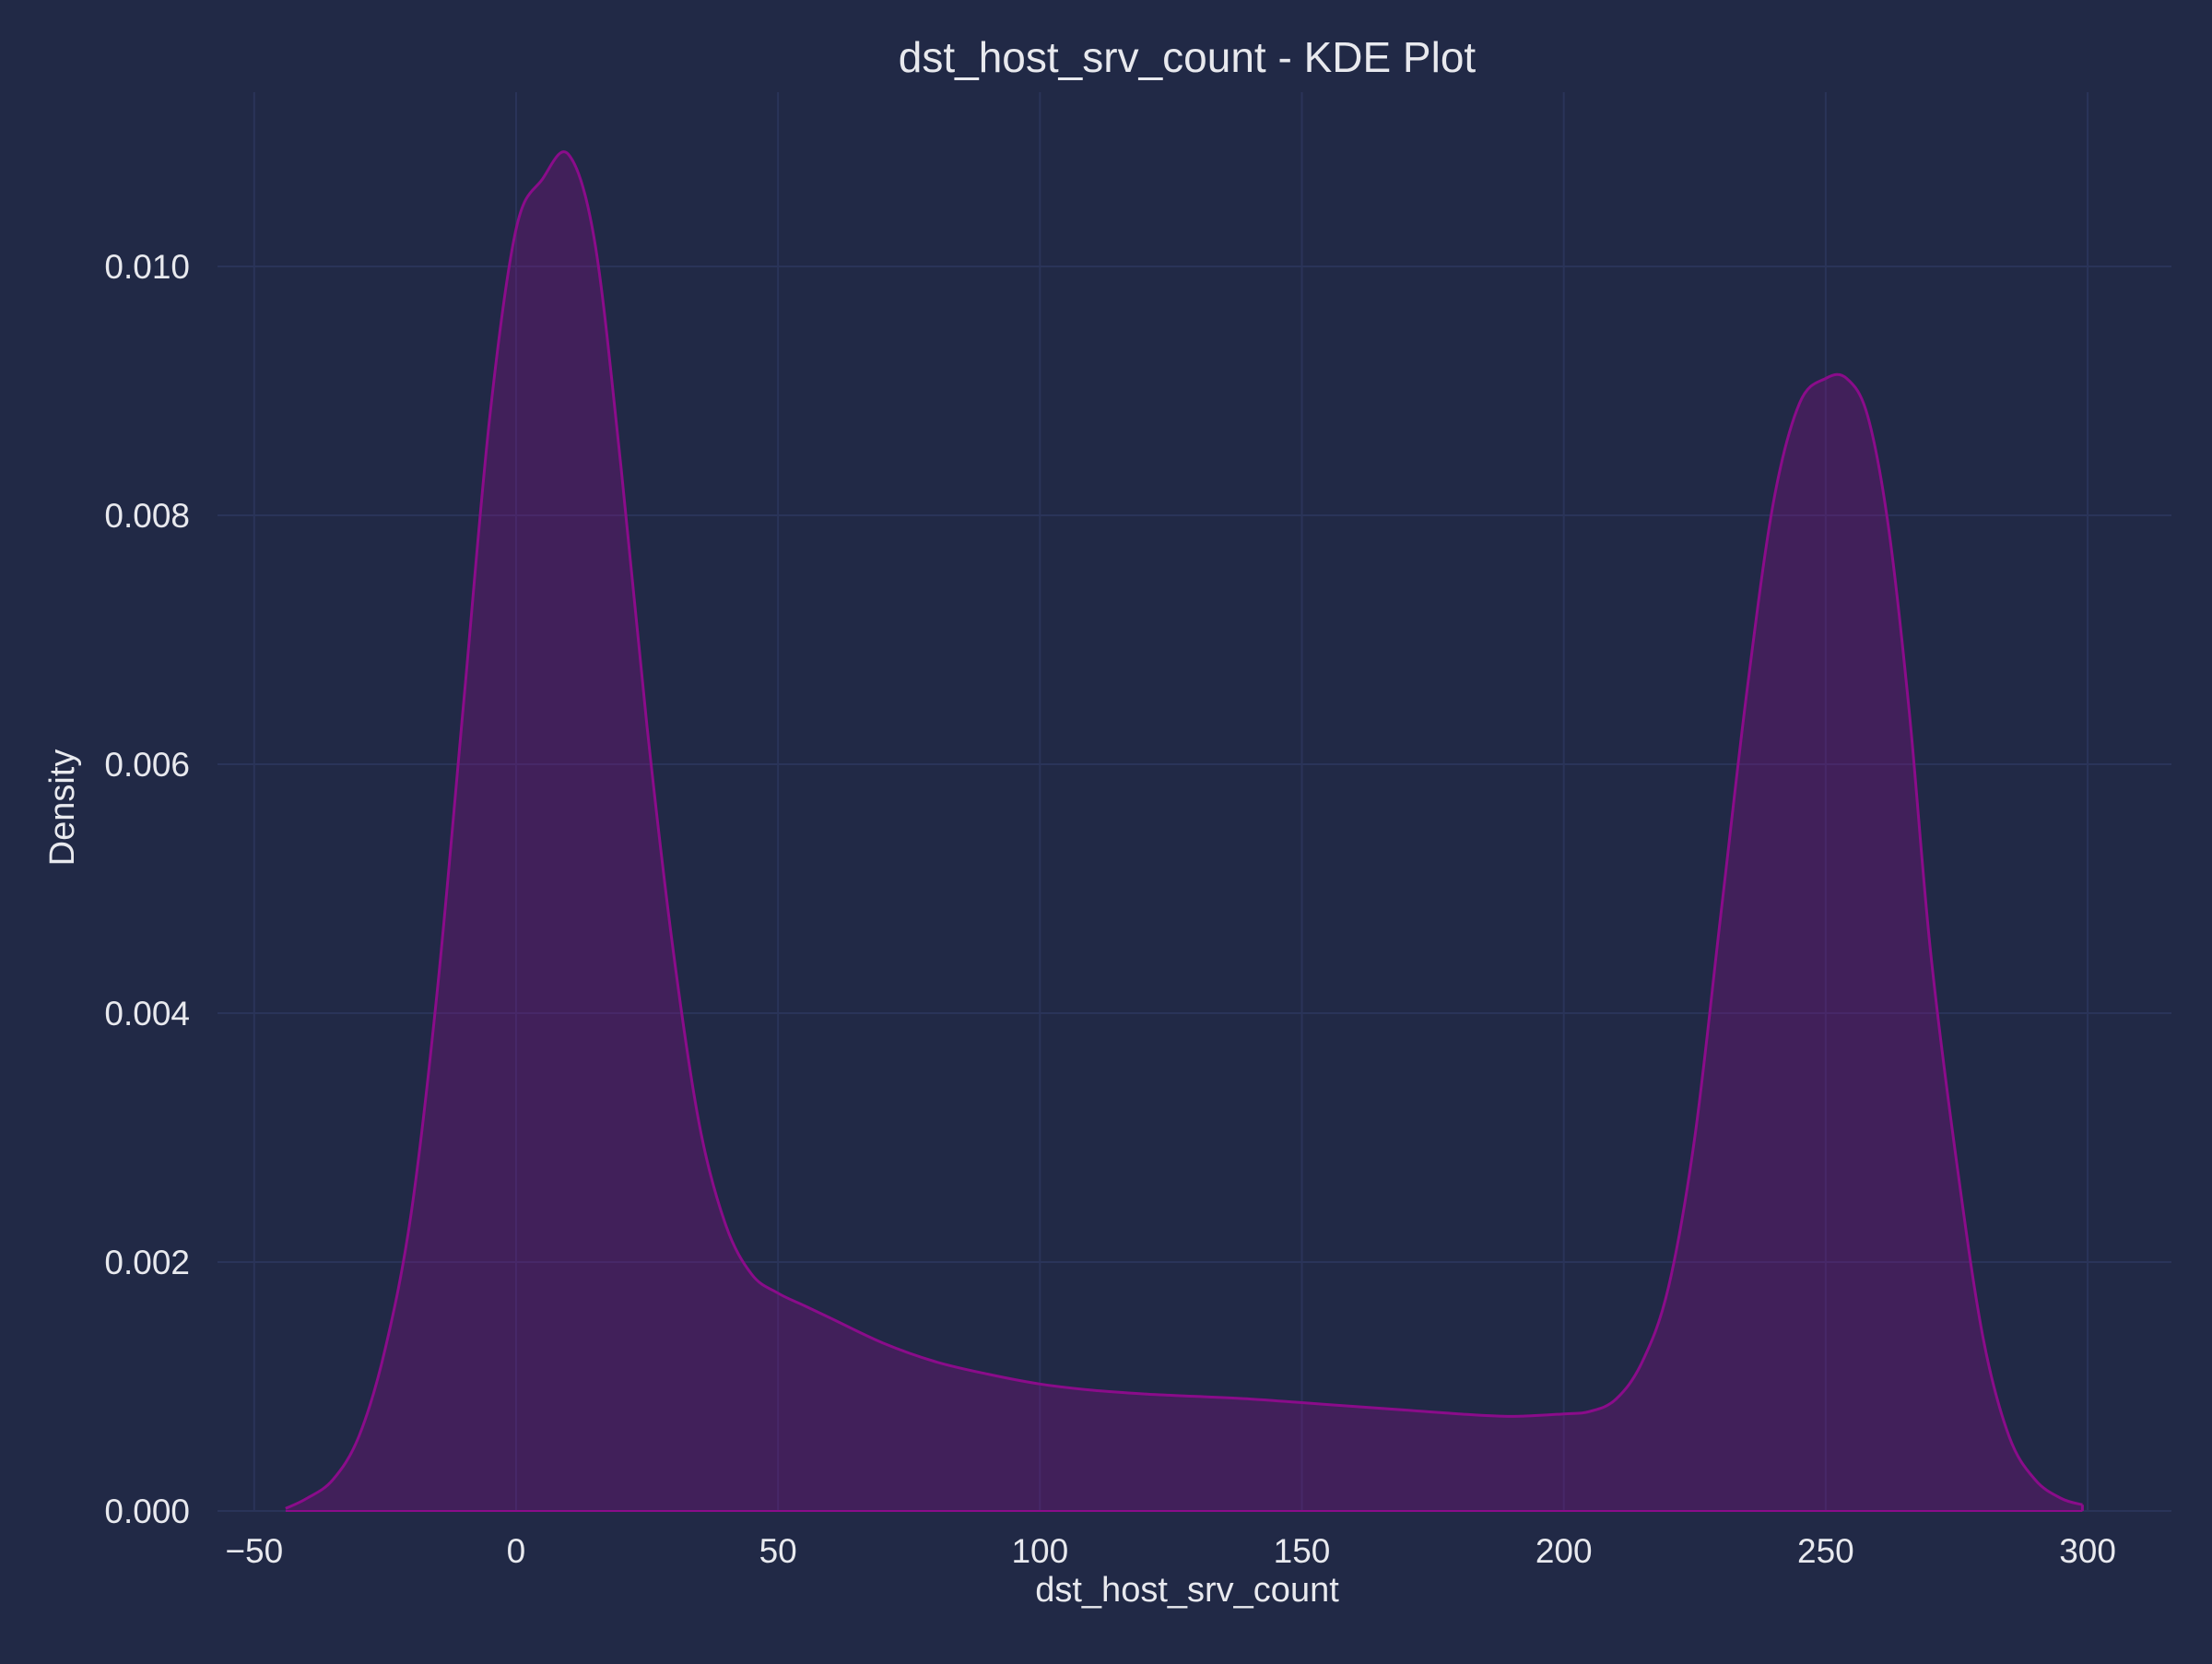 The width and height of the screenshot is (2212, 1664). I want to click on y-tick-label: 0.000, so click(147, 1511).